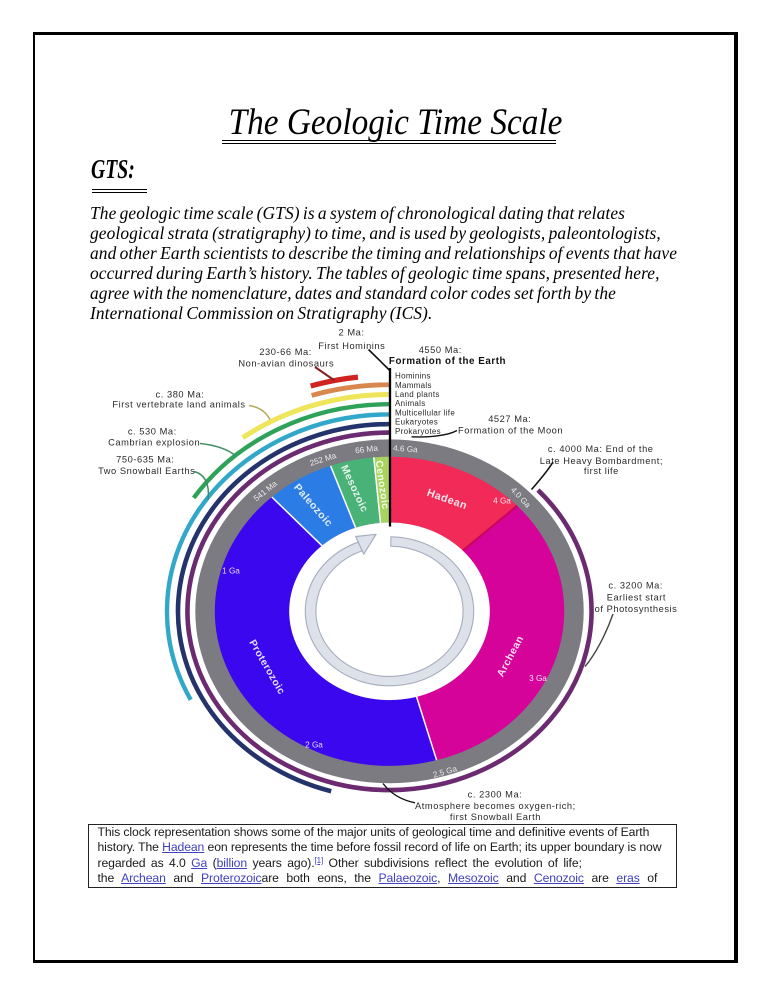 The height and width of the screenshot is (994, 768). Describe the element at coordinates (413, 376) in the screenshot. I see `svg-text: Hominins` at that location.